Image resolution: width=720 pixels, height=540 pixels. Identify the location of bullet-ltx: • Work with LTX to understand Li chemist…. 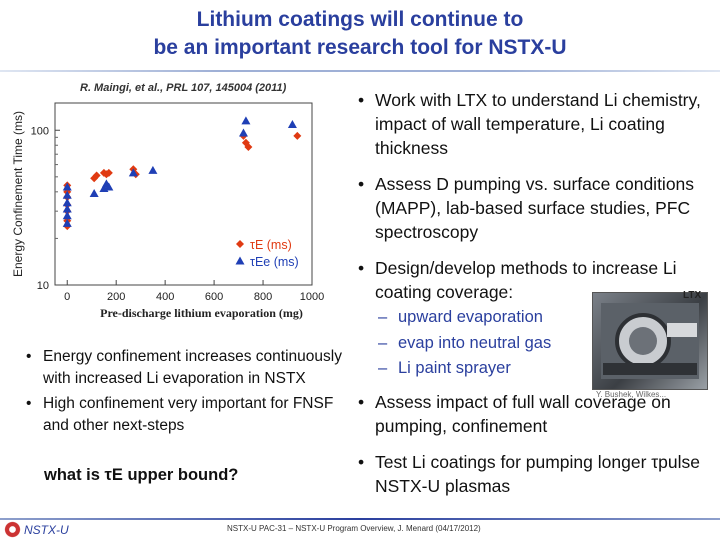
(533, 124).